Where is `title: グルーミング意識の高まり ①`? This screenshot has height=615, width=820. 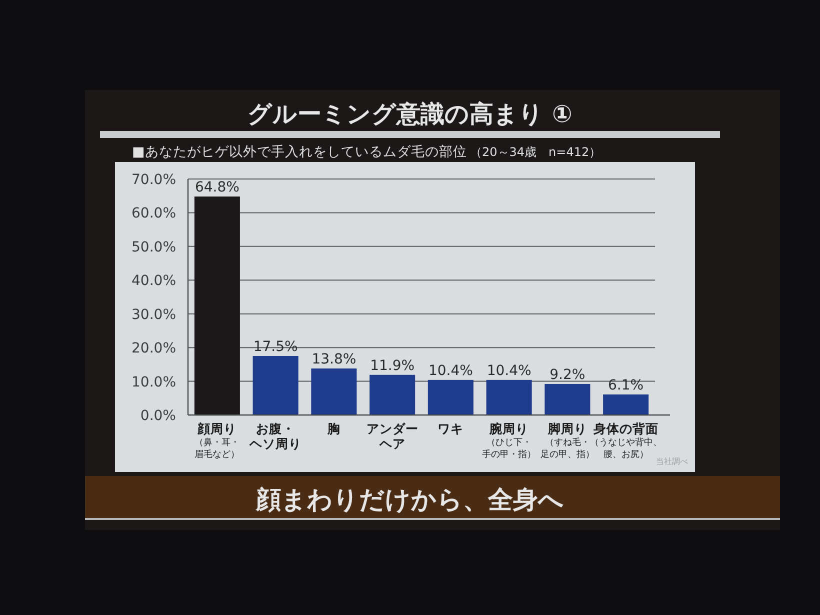 title: グルーミング意識の高まり ① is located at coordinates (410, 114).